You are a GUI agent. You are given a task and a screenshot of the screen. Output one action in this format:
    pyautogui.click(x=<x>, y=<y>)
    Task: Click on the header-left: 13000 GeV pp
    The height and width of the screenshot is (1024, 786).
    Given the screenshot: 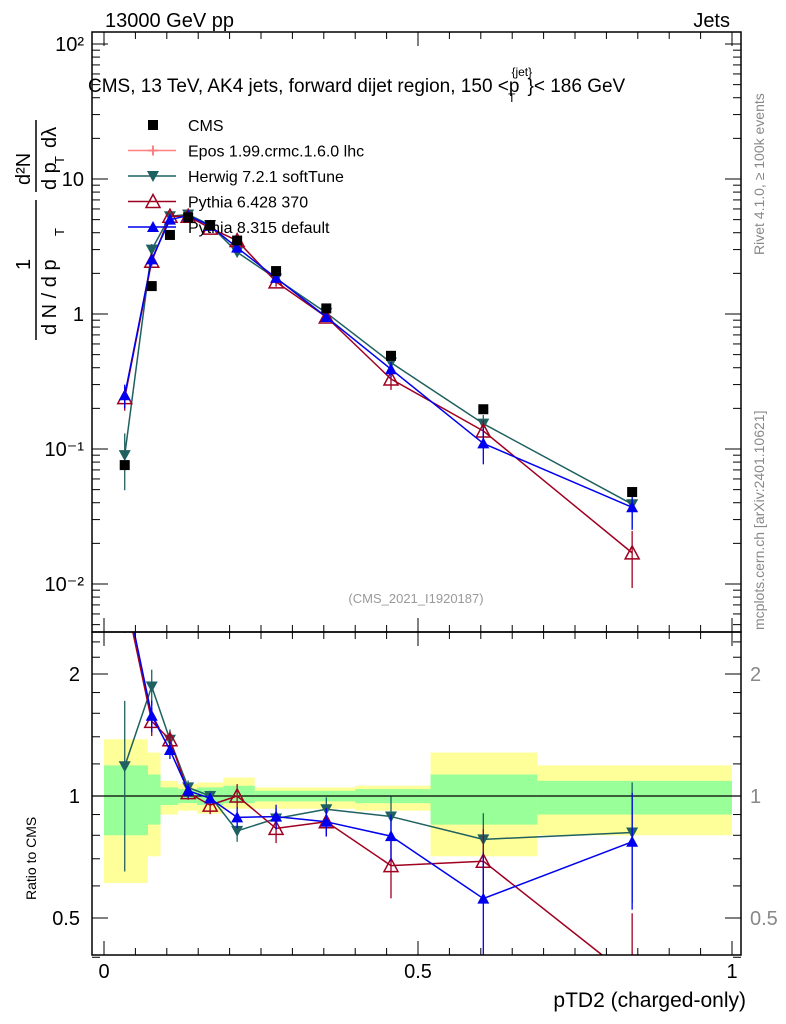 What is the action you would take?
    pyautogui.click(x=169, y=21)
    